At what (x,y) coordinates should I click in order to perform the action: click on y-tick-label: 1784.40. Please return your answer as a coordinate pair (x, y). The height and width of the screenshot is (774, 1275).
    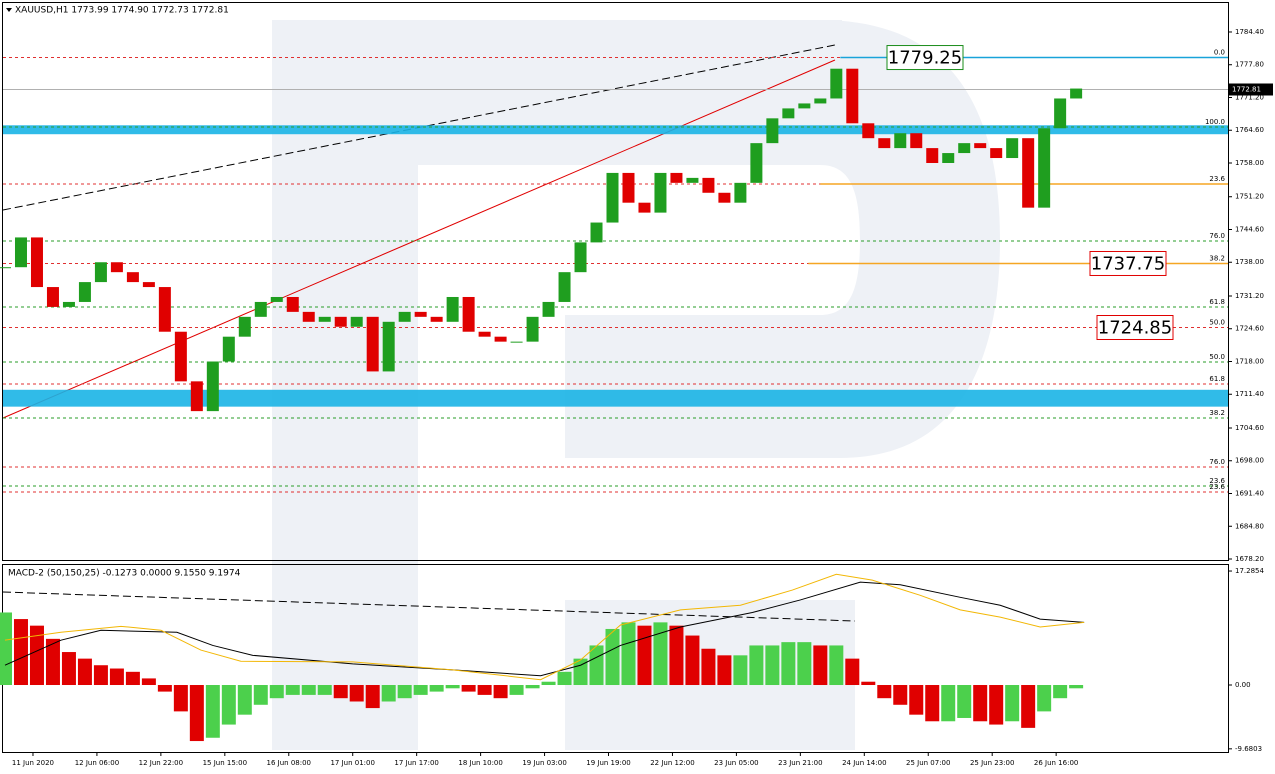
    Looking at the image, I should click on (1249, 32).